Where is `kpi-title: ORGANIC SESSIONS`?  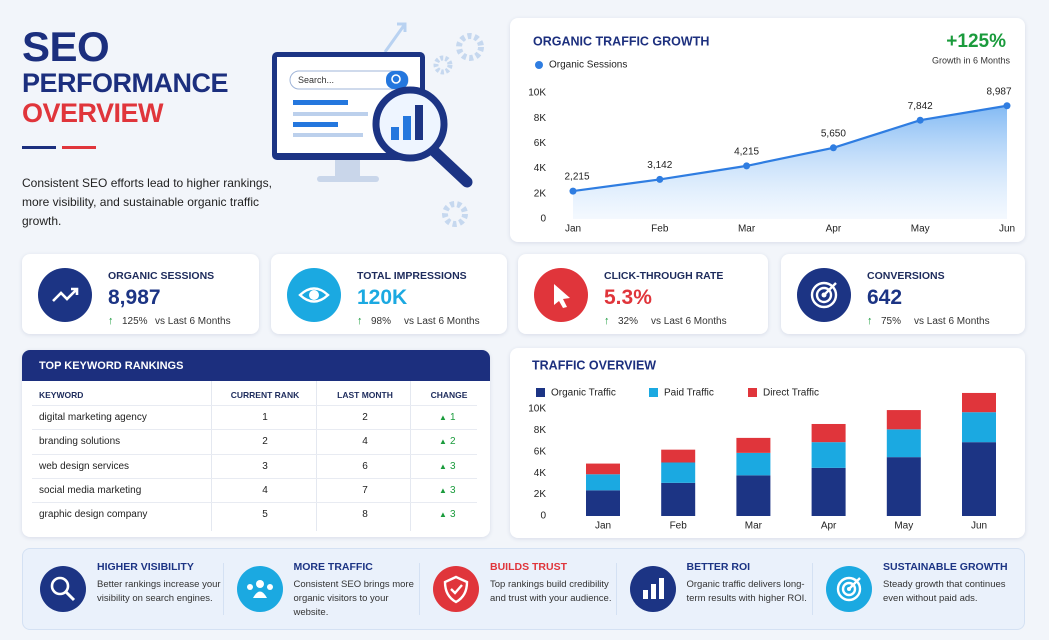 kpi-title: ORGANIC SESSIONS is located at coordinates (161, 276).